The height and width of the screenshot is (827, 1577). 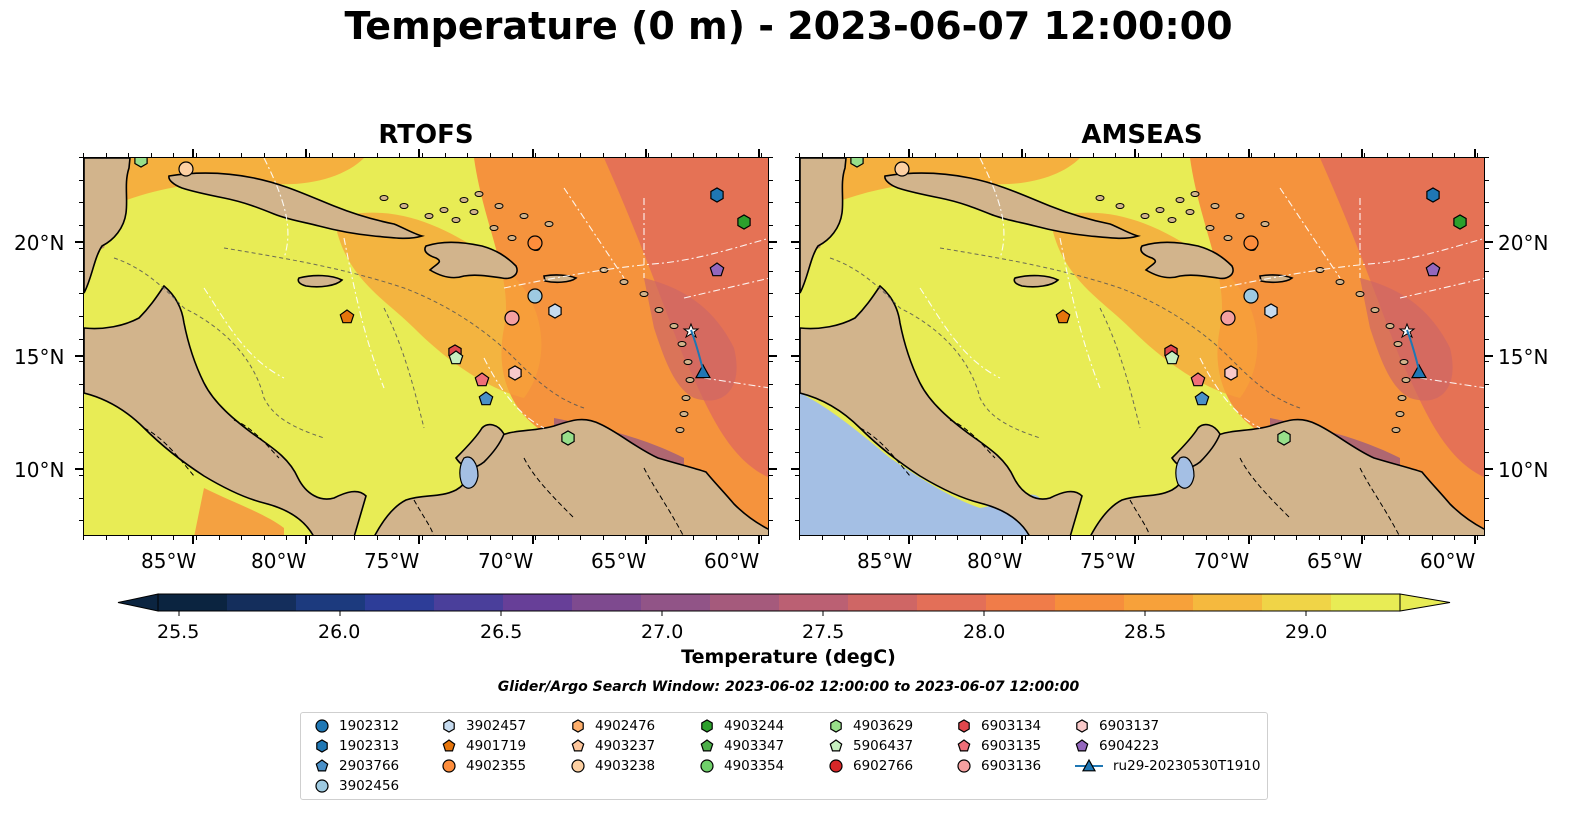 What do you see at coordinates (1523, 470) in the screenshot?
I see `lat-label-10n-right: 10°N` at bounding box center [1523, 470].